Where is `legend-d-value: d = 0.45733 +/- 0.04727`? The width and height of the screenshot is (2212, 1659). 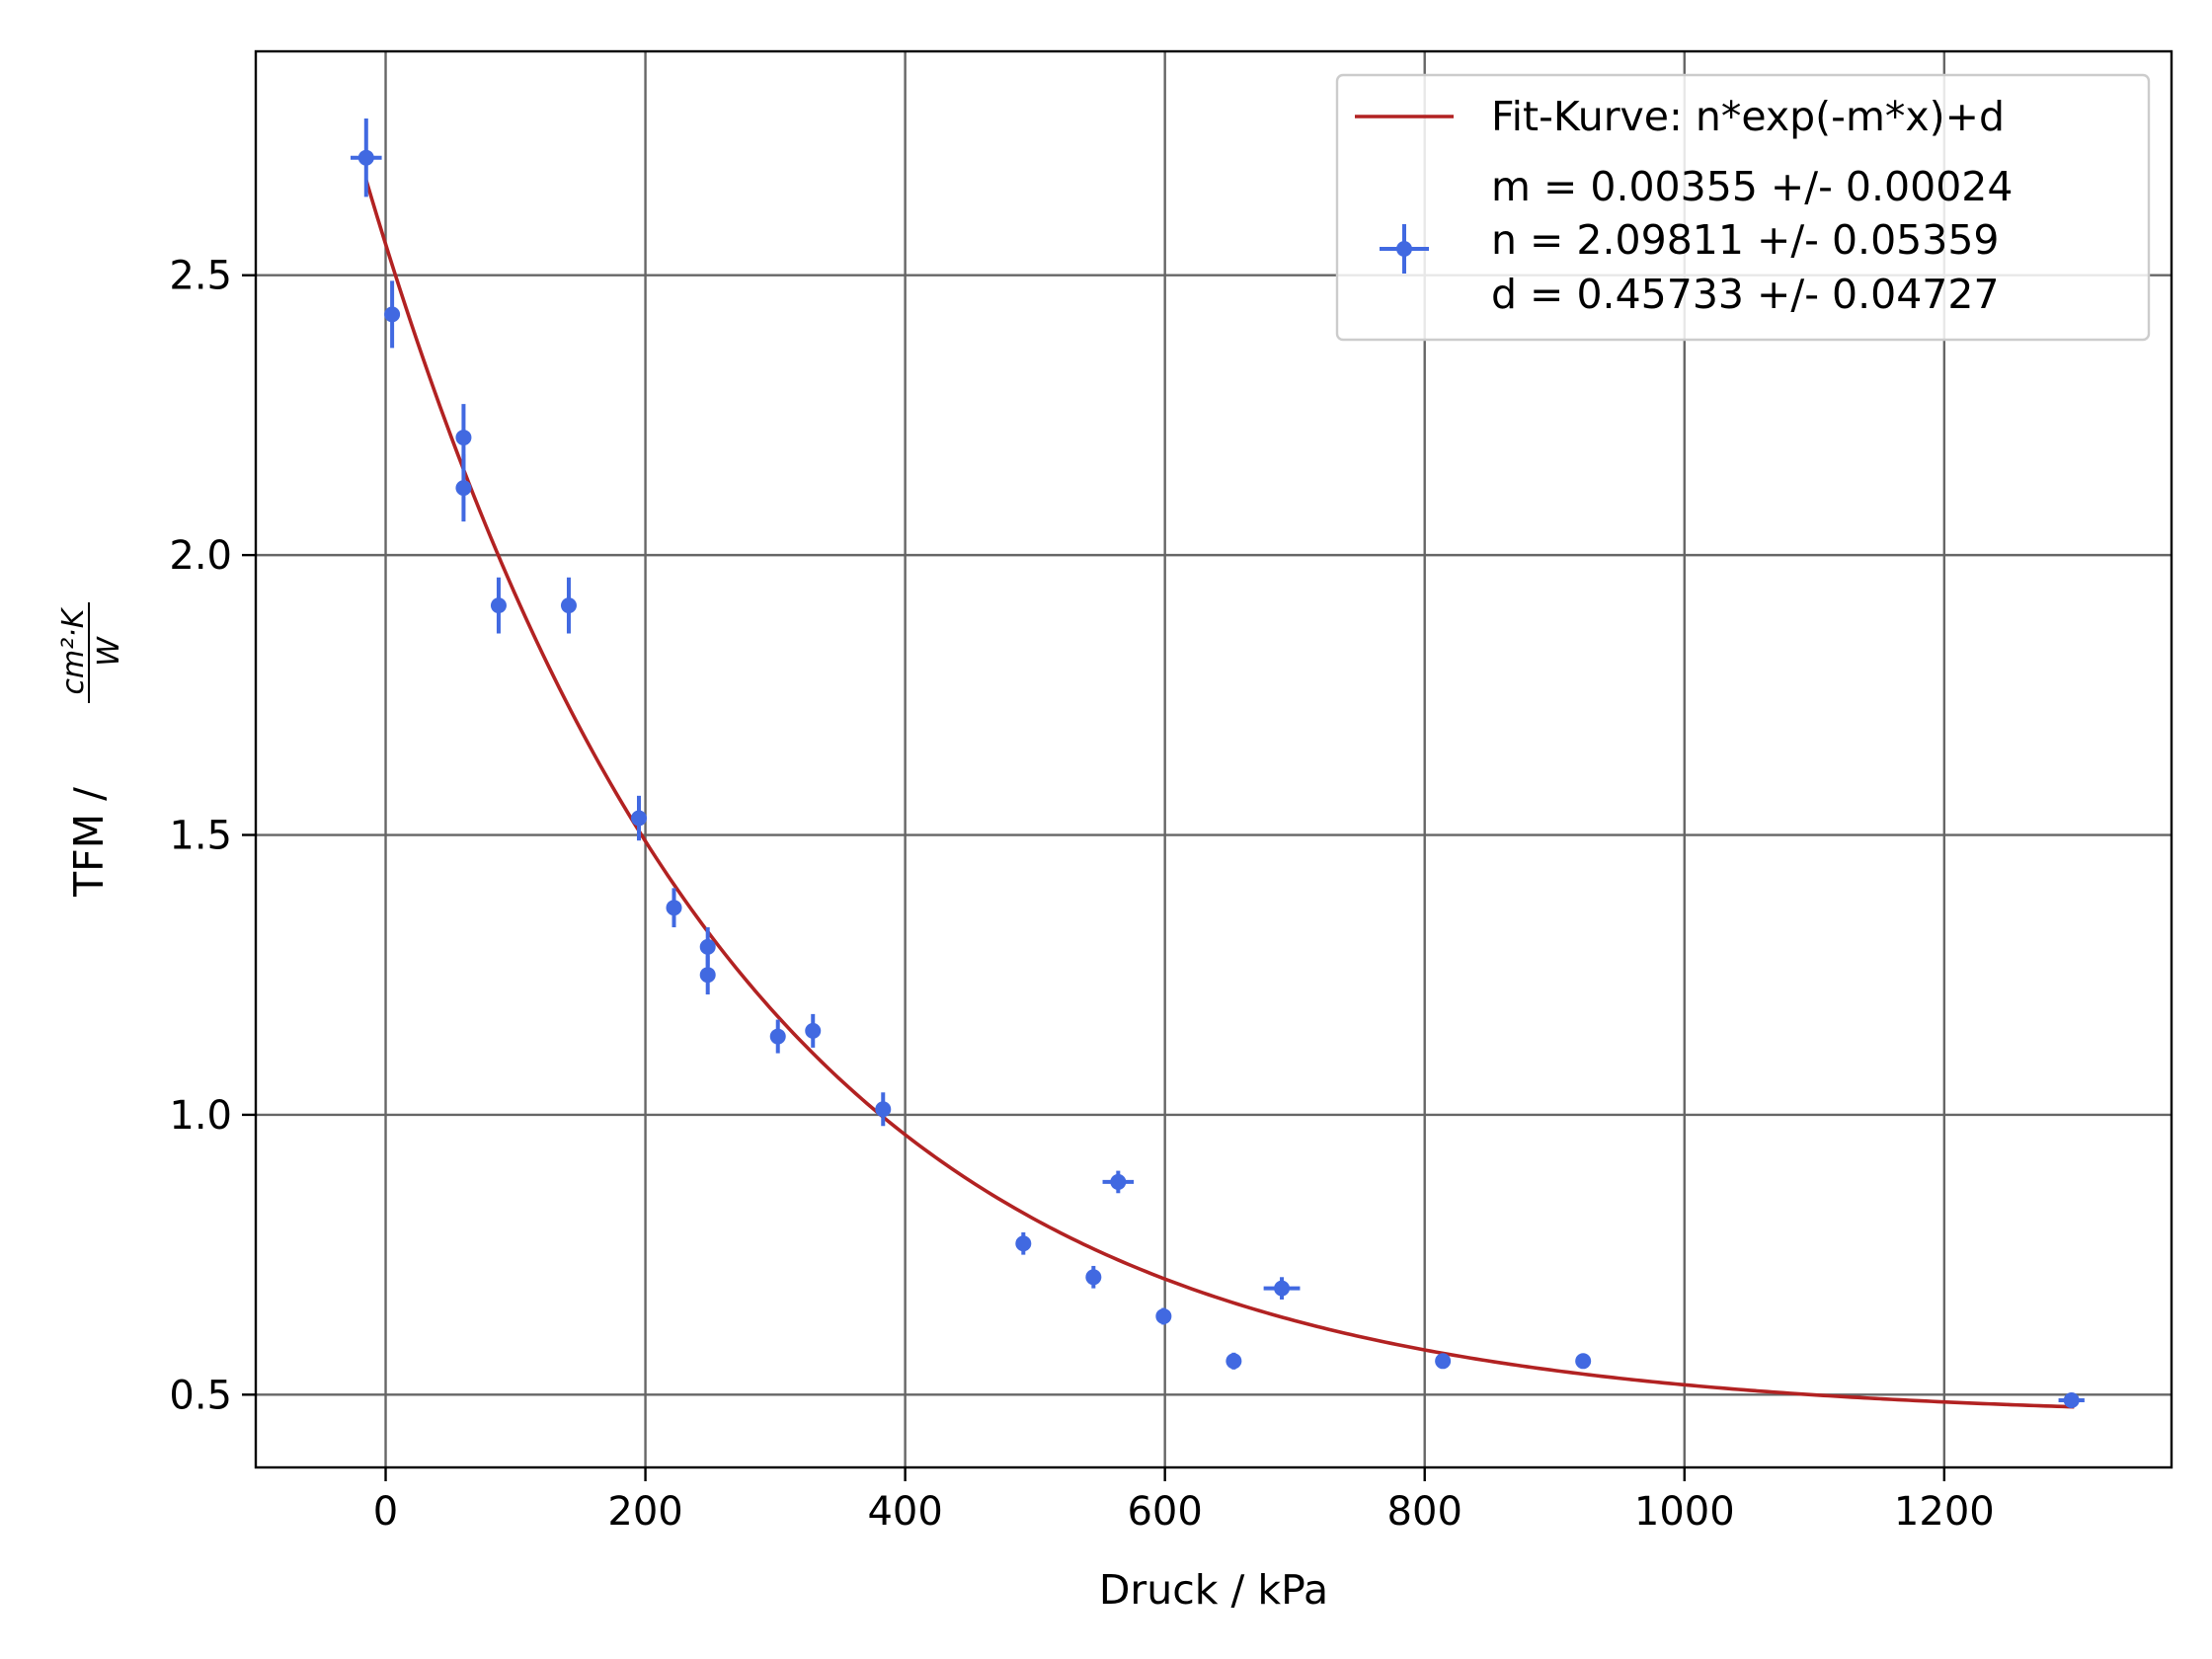
legend-d-value: d = 0.45733 +/- 0.04727 is located at coordinates (1746, 295).